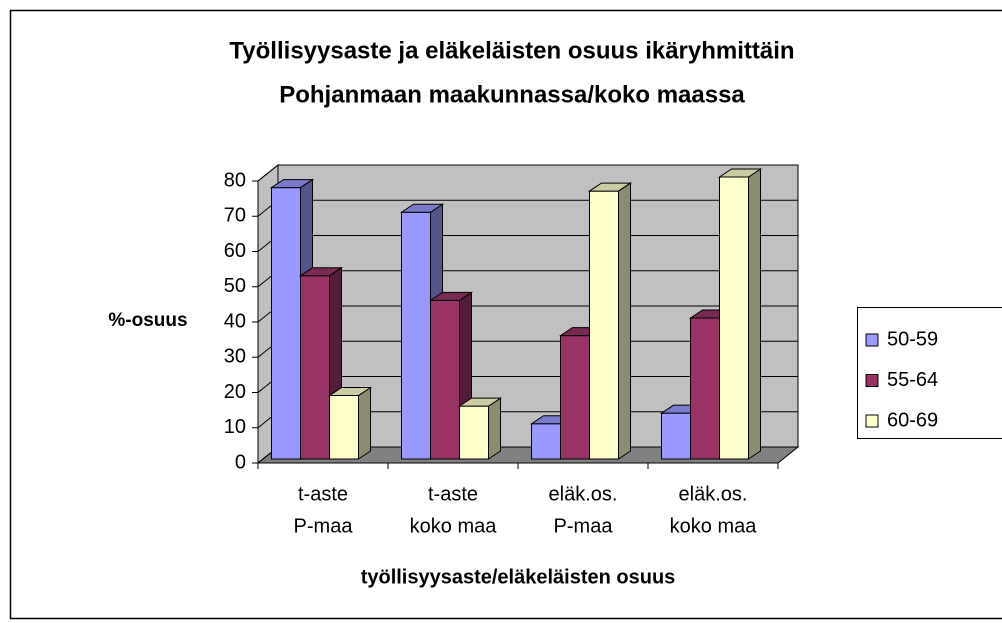 Image resolution: width=1002 pixels, height=623 pixels. I want to click on legend-label: 50-59, so click(912, 339).